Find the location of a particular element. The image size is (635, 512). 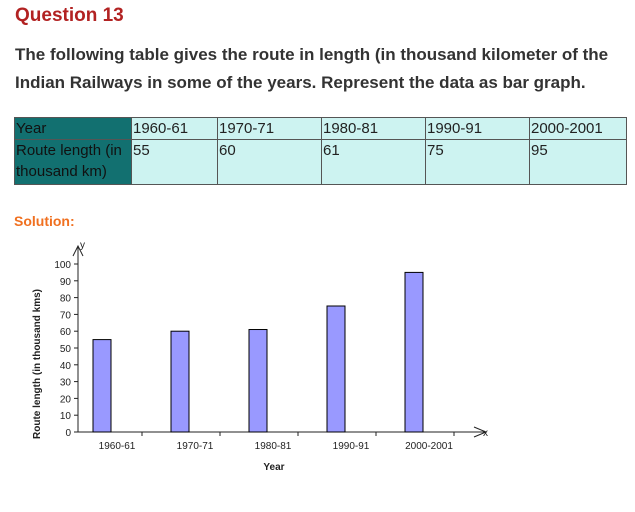

x-ticks: 1960-61 1970-71 1980-81 1990-91 2000-2001 is located at coordinates (277, 442).